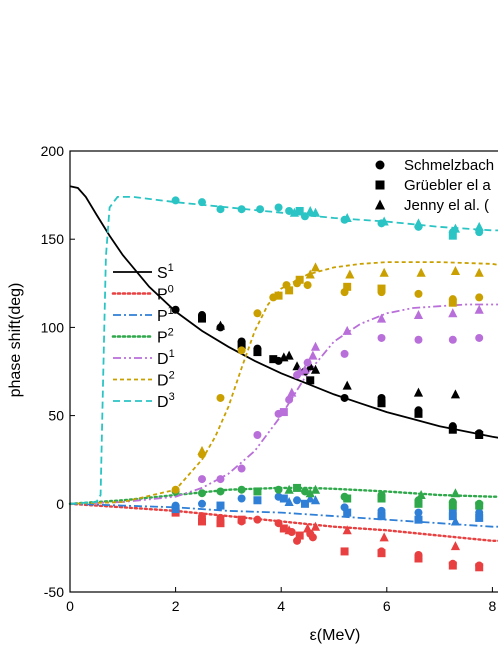 The height and width of the screenshot is (645, 498). I want to click on y-axis-label: phase shift(deg), so click(15, 340).